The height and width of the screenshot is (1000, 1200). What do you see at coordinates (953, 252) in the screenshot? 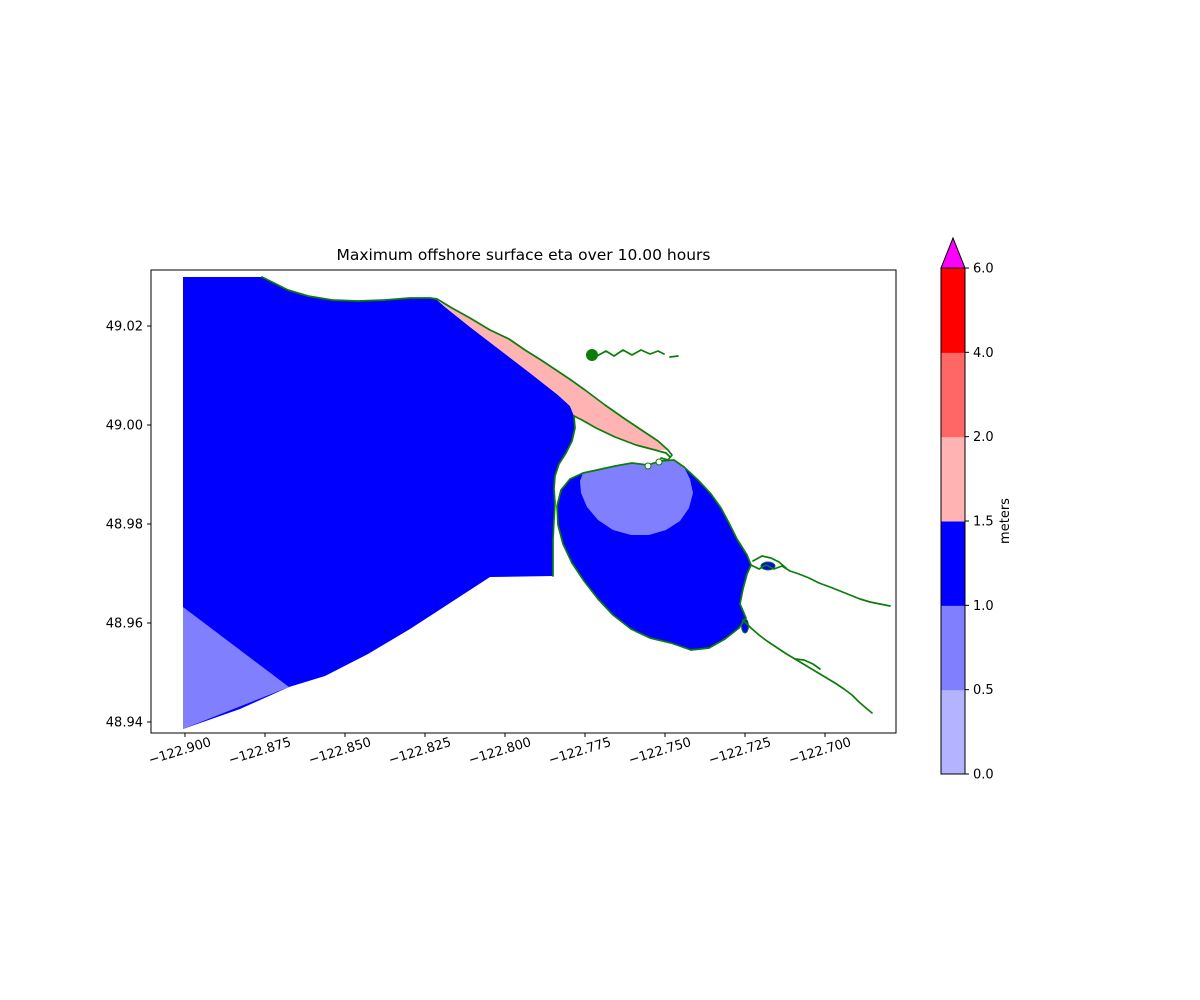
I see `colorbar-over-arrow` at bounding box center [953, 252].